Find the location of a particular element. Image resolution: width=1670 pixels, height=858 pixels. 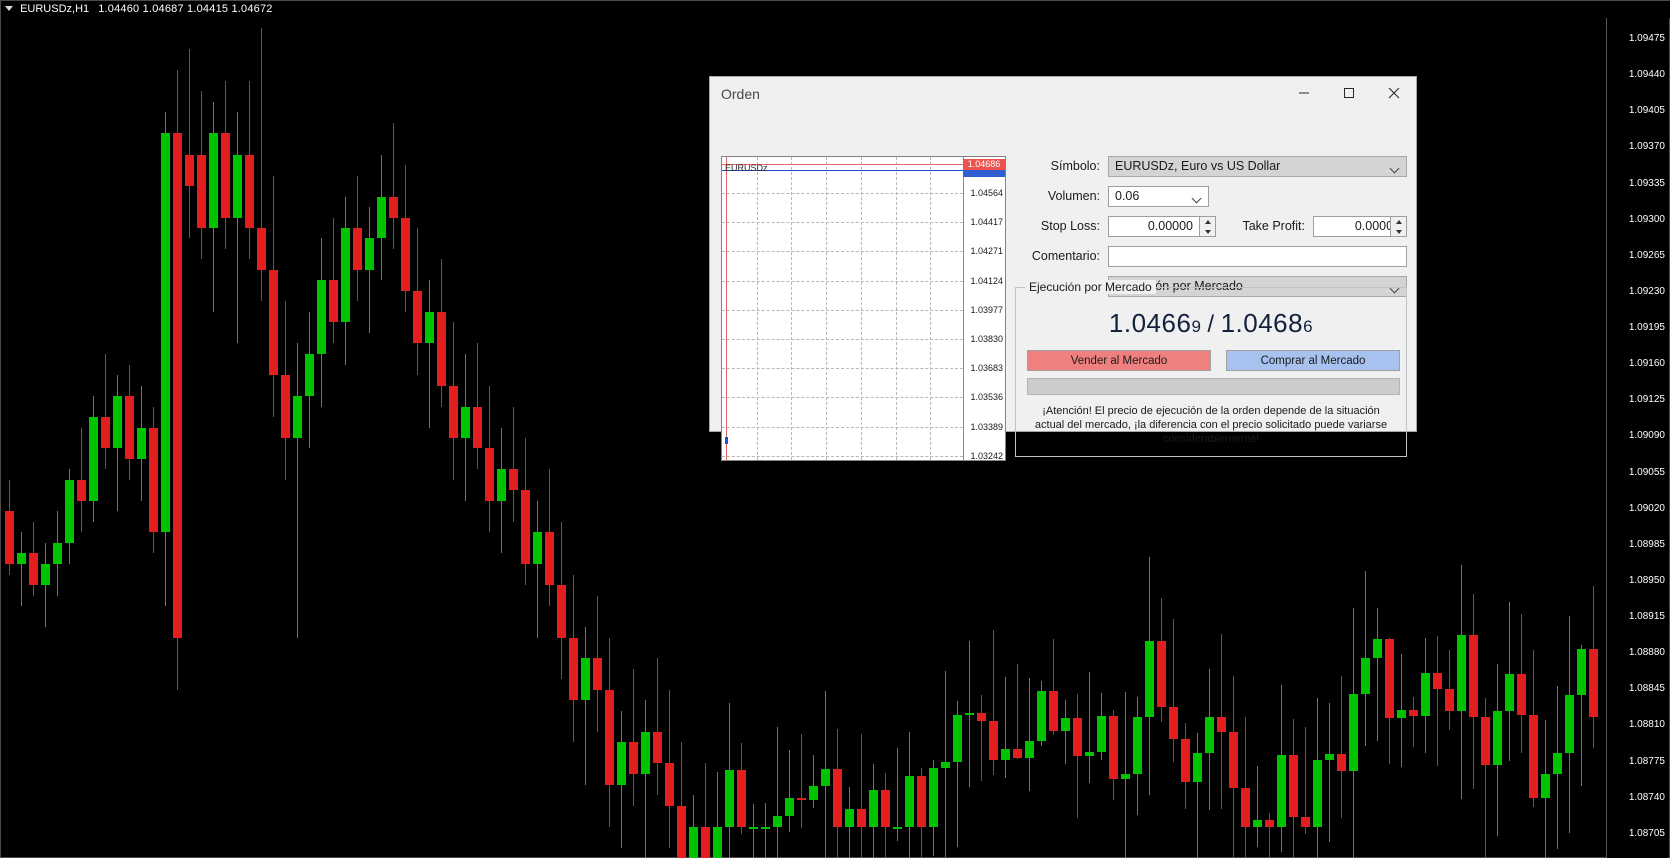

stoploss-stepper is located at coordinates (1207, 226).